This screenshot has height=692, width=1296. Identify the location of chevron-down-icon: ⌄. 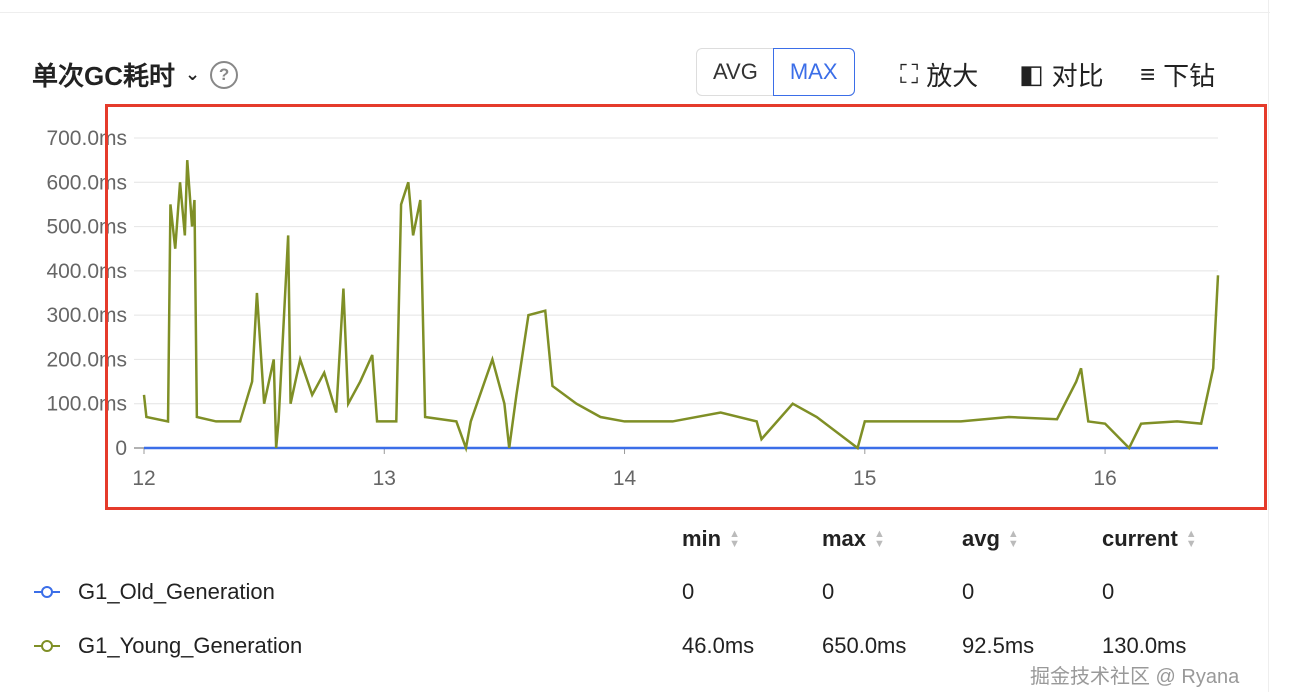
(193, 74).